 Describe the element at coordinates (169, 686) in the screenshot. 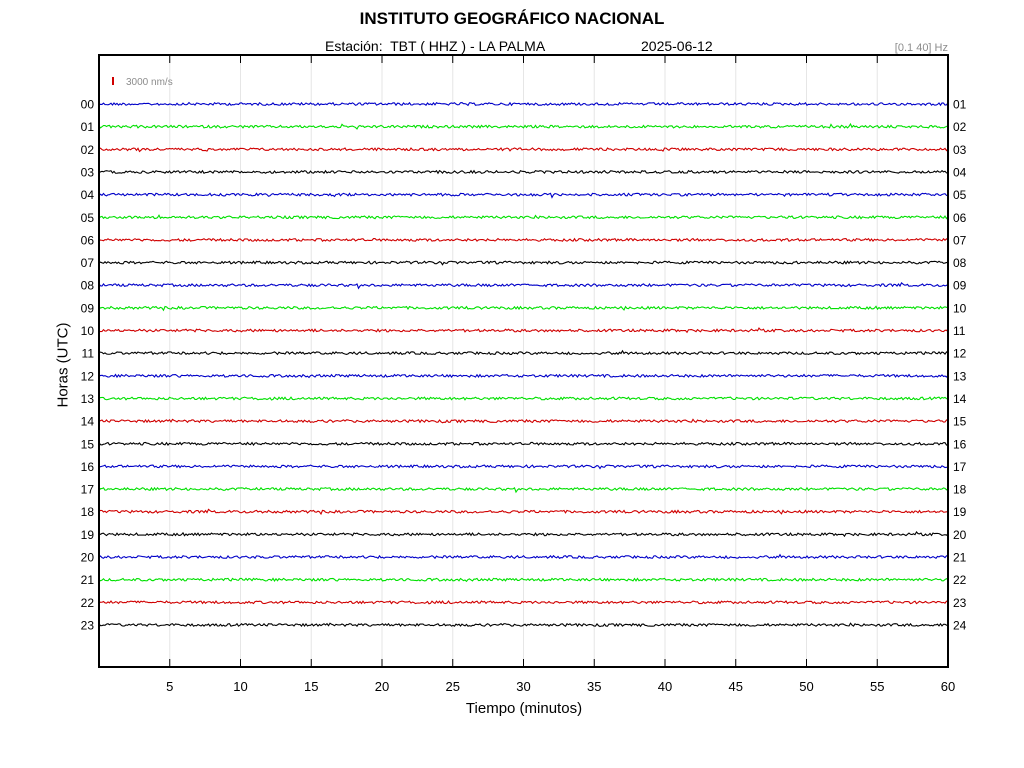

I see `x-tick-label: 5` at that location.